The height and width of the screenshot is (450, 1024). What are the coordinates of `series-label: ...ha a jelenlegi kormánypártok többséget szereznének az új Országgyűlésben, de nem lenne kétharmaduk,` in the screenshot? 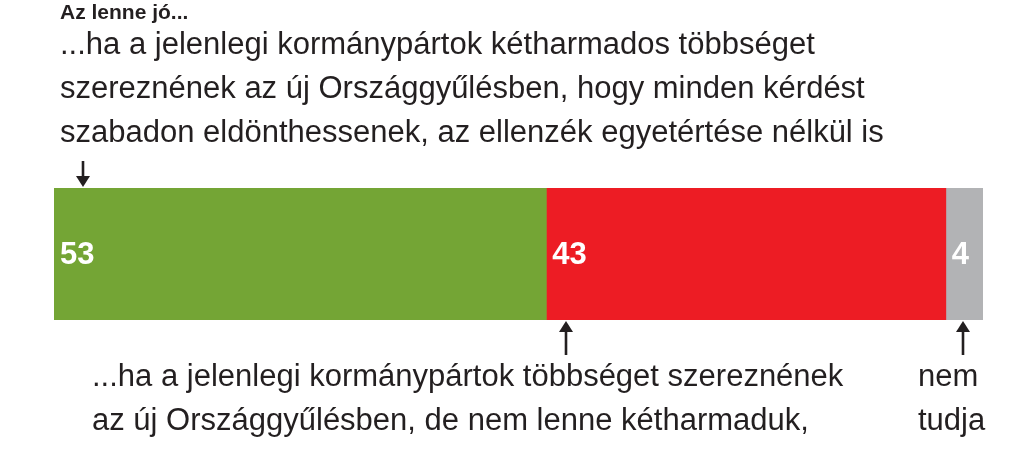 It's located at (468, 398).